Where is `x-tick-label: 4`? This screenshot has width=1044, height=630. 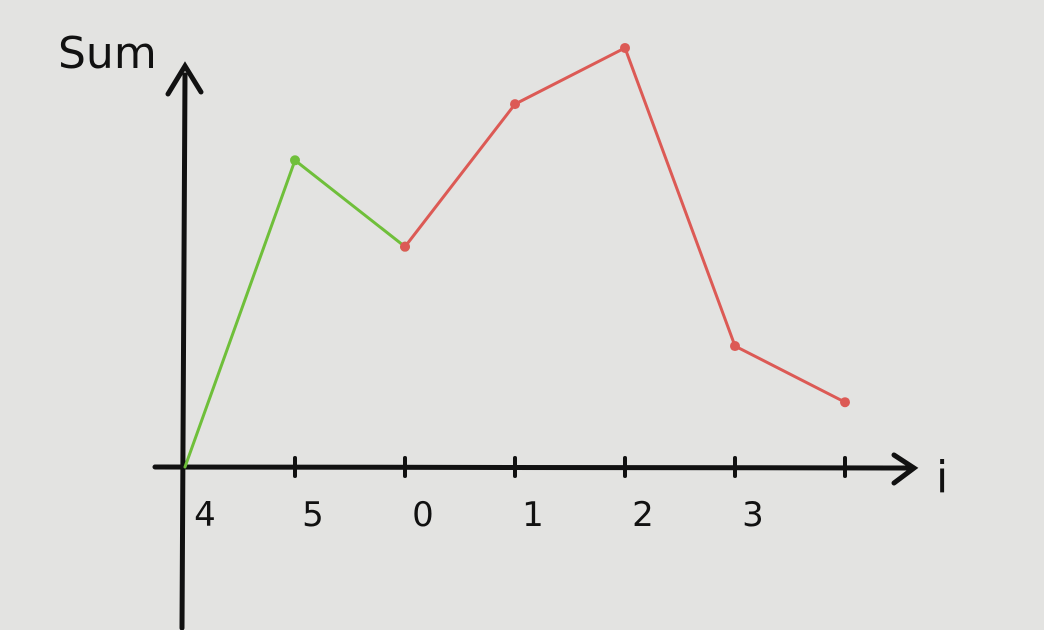
x-tick-label: 4 is located at coordinates (205, 515).